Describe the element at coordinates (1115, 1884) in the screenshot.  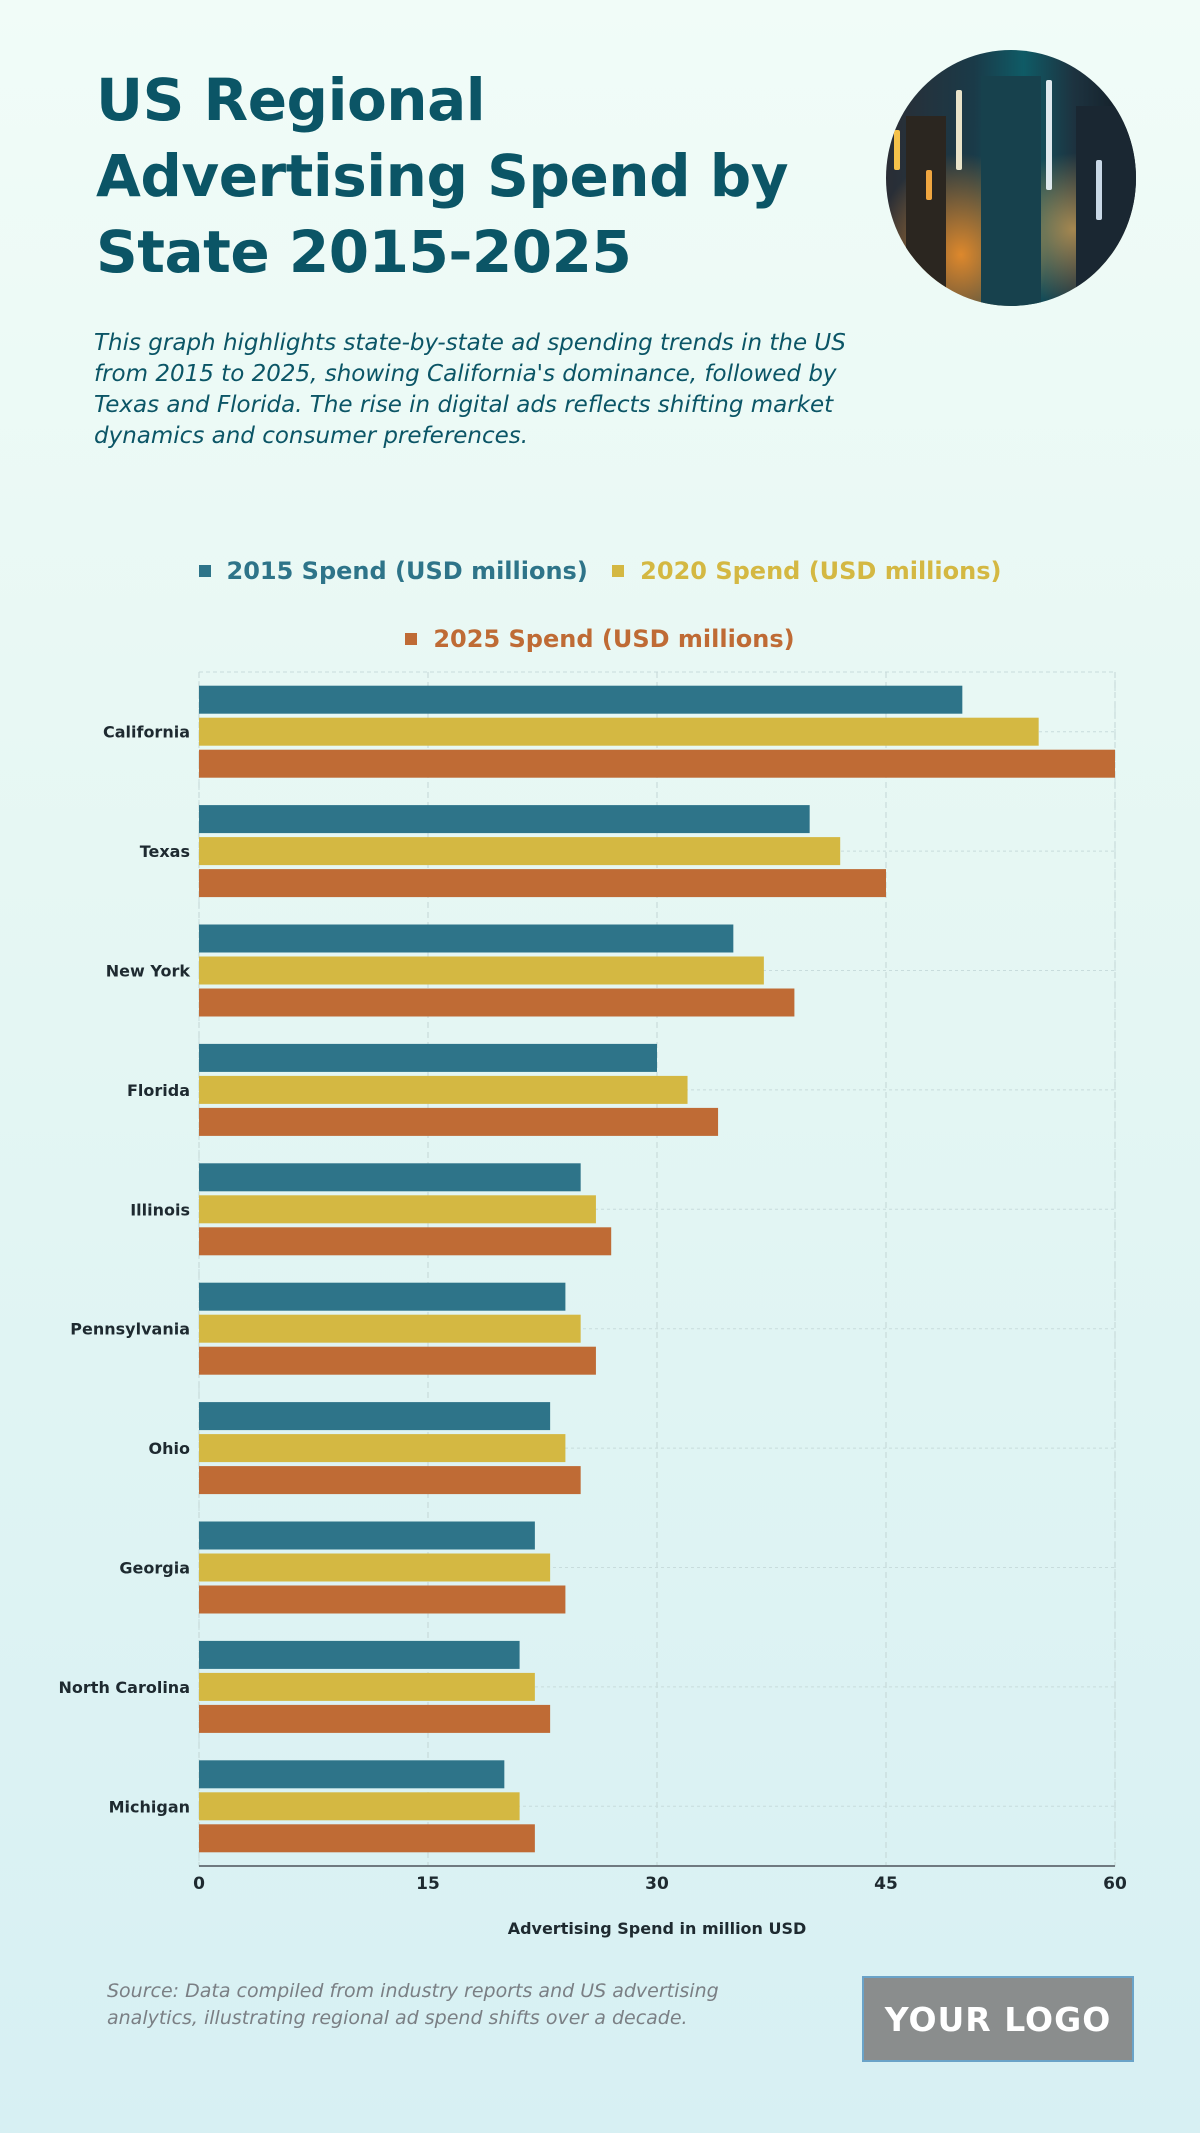
I see `x-tick-label: 60` at that location.